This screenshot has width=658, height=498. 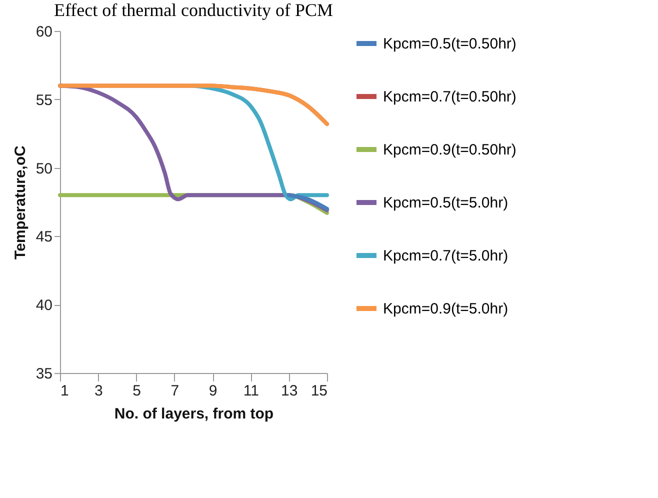 I want to click on y-tick-label: 45, so click(x=44, y=237).